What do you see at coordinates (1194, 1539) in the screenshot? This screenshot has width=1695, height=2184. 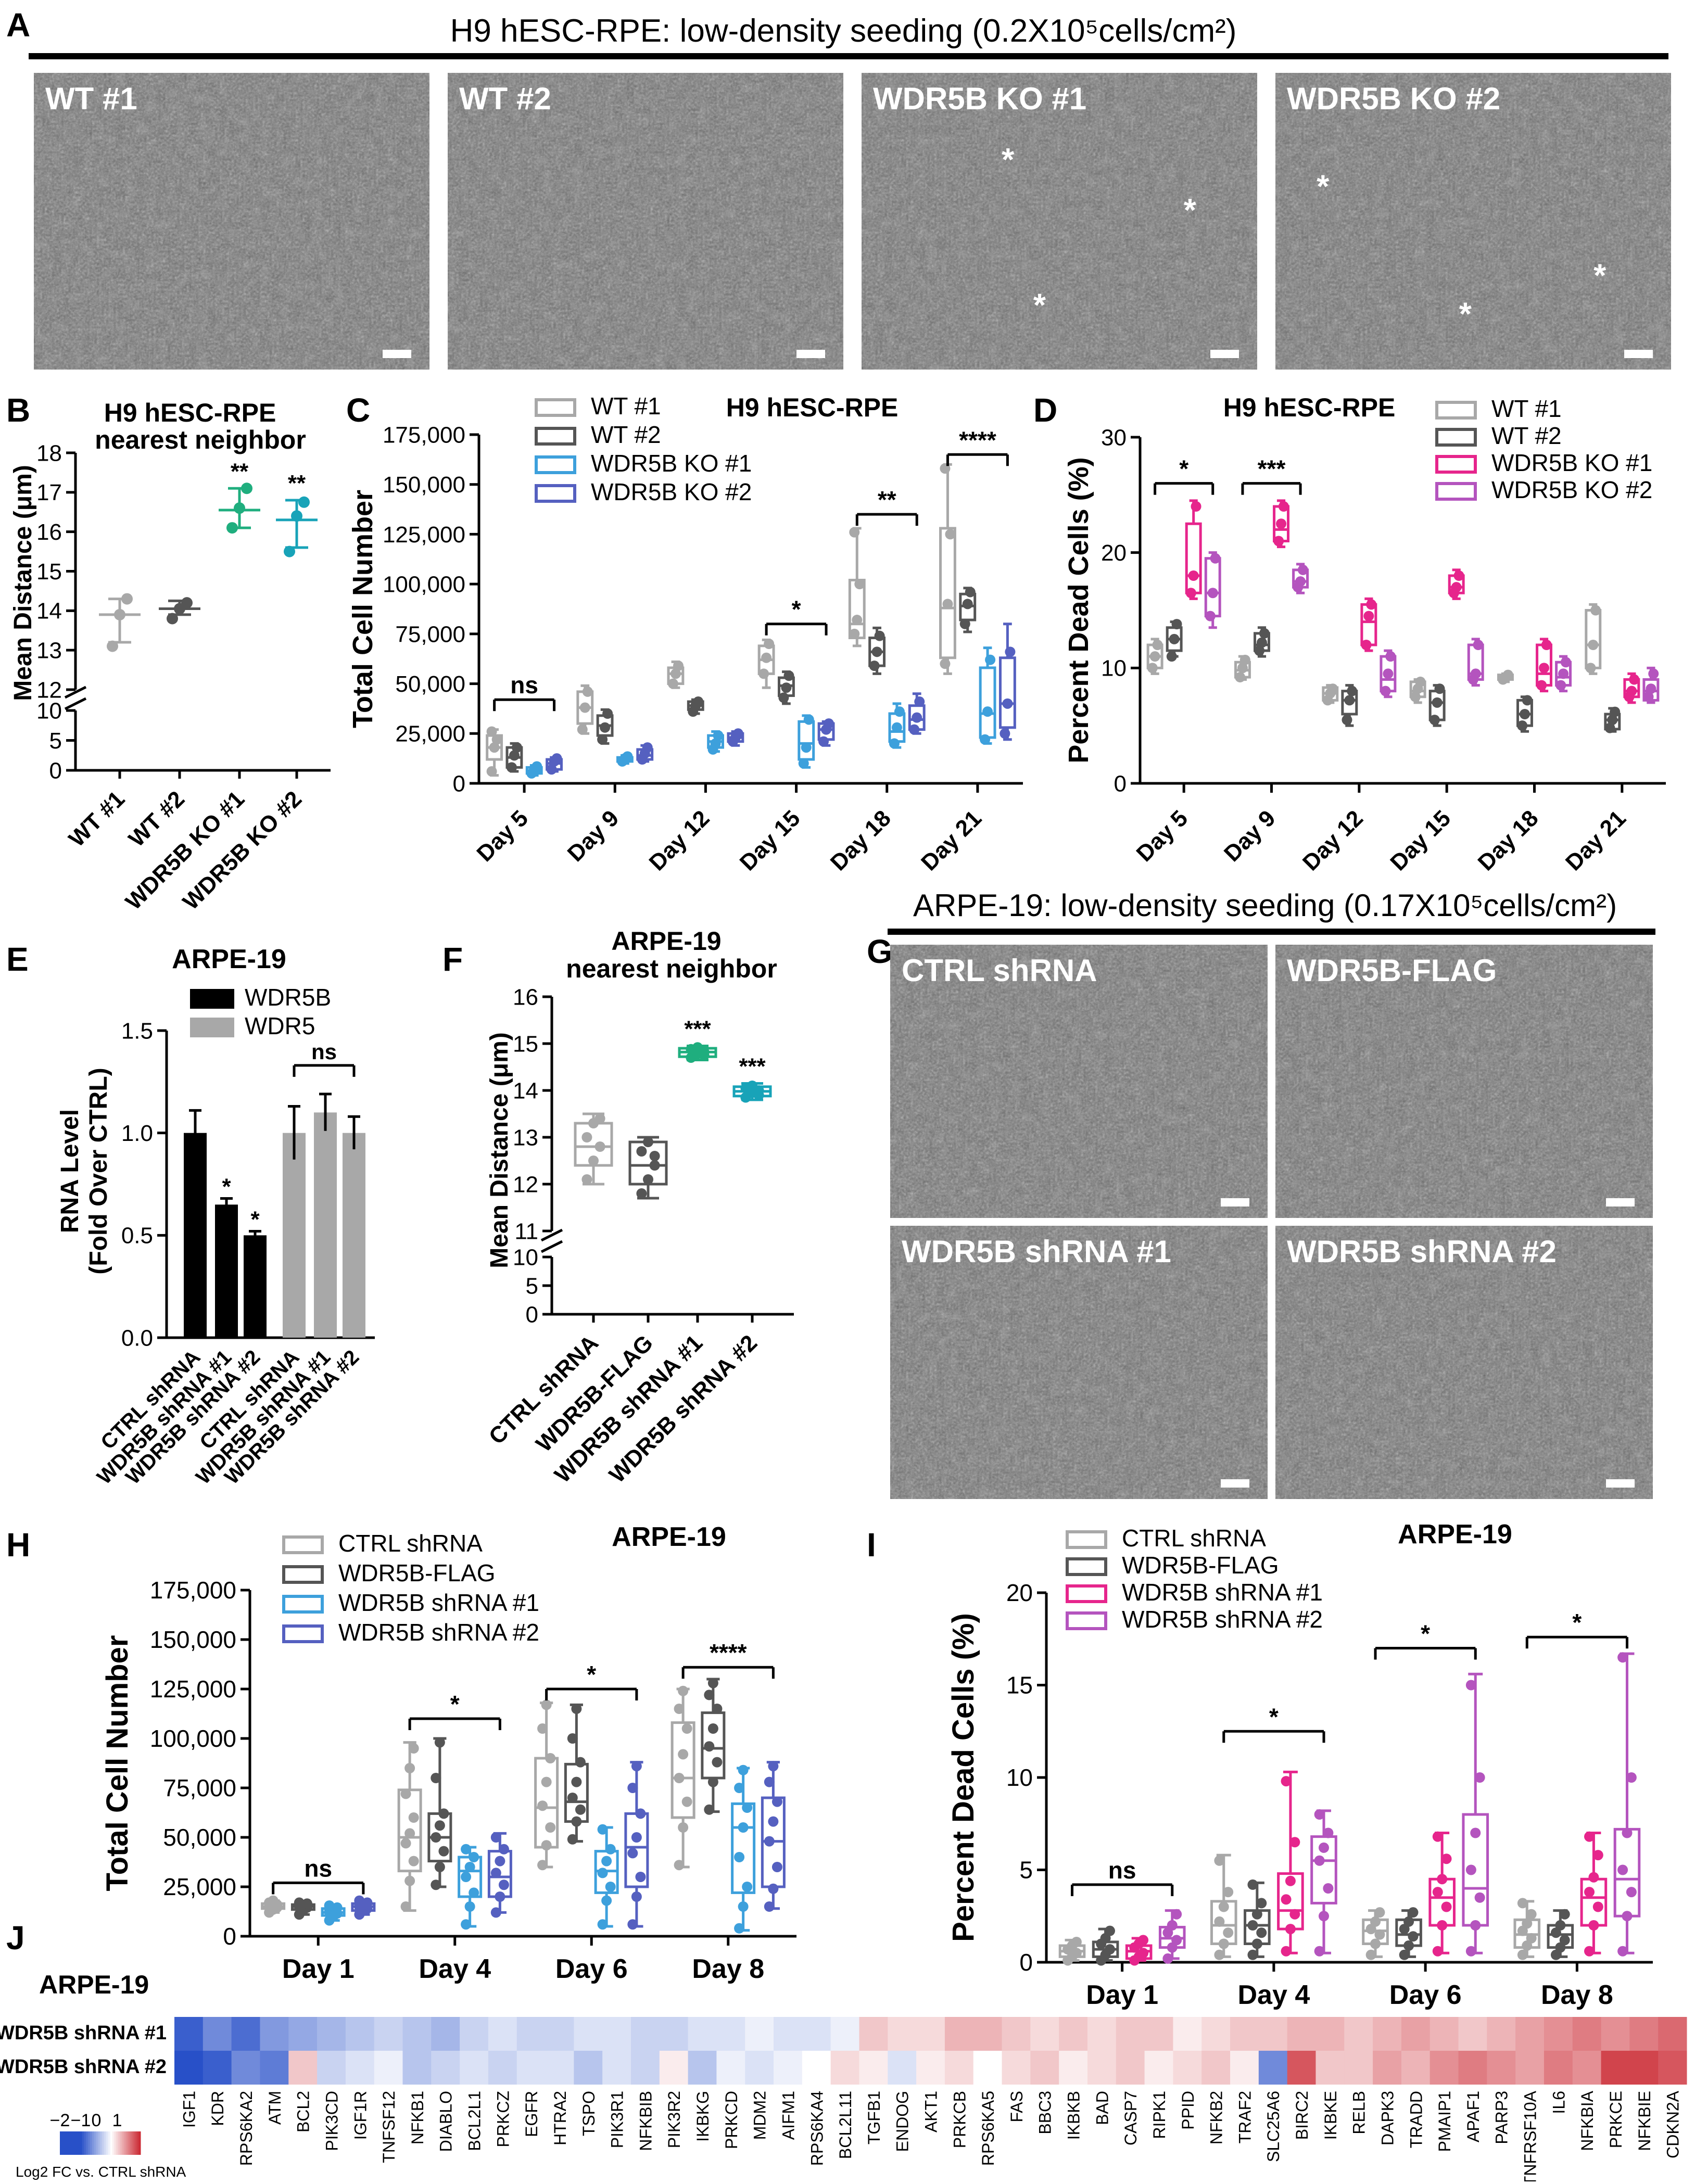 I see `legend-label: CTRL shRNA` at bounding box center [1194, 1539].